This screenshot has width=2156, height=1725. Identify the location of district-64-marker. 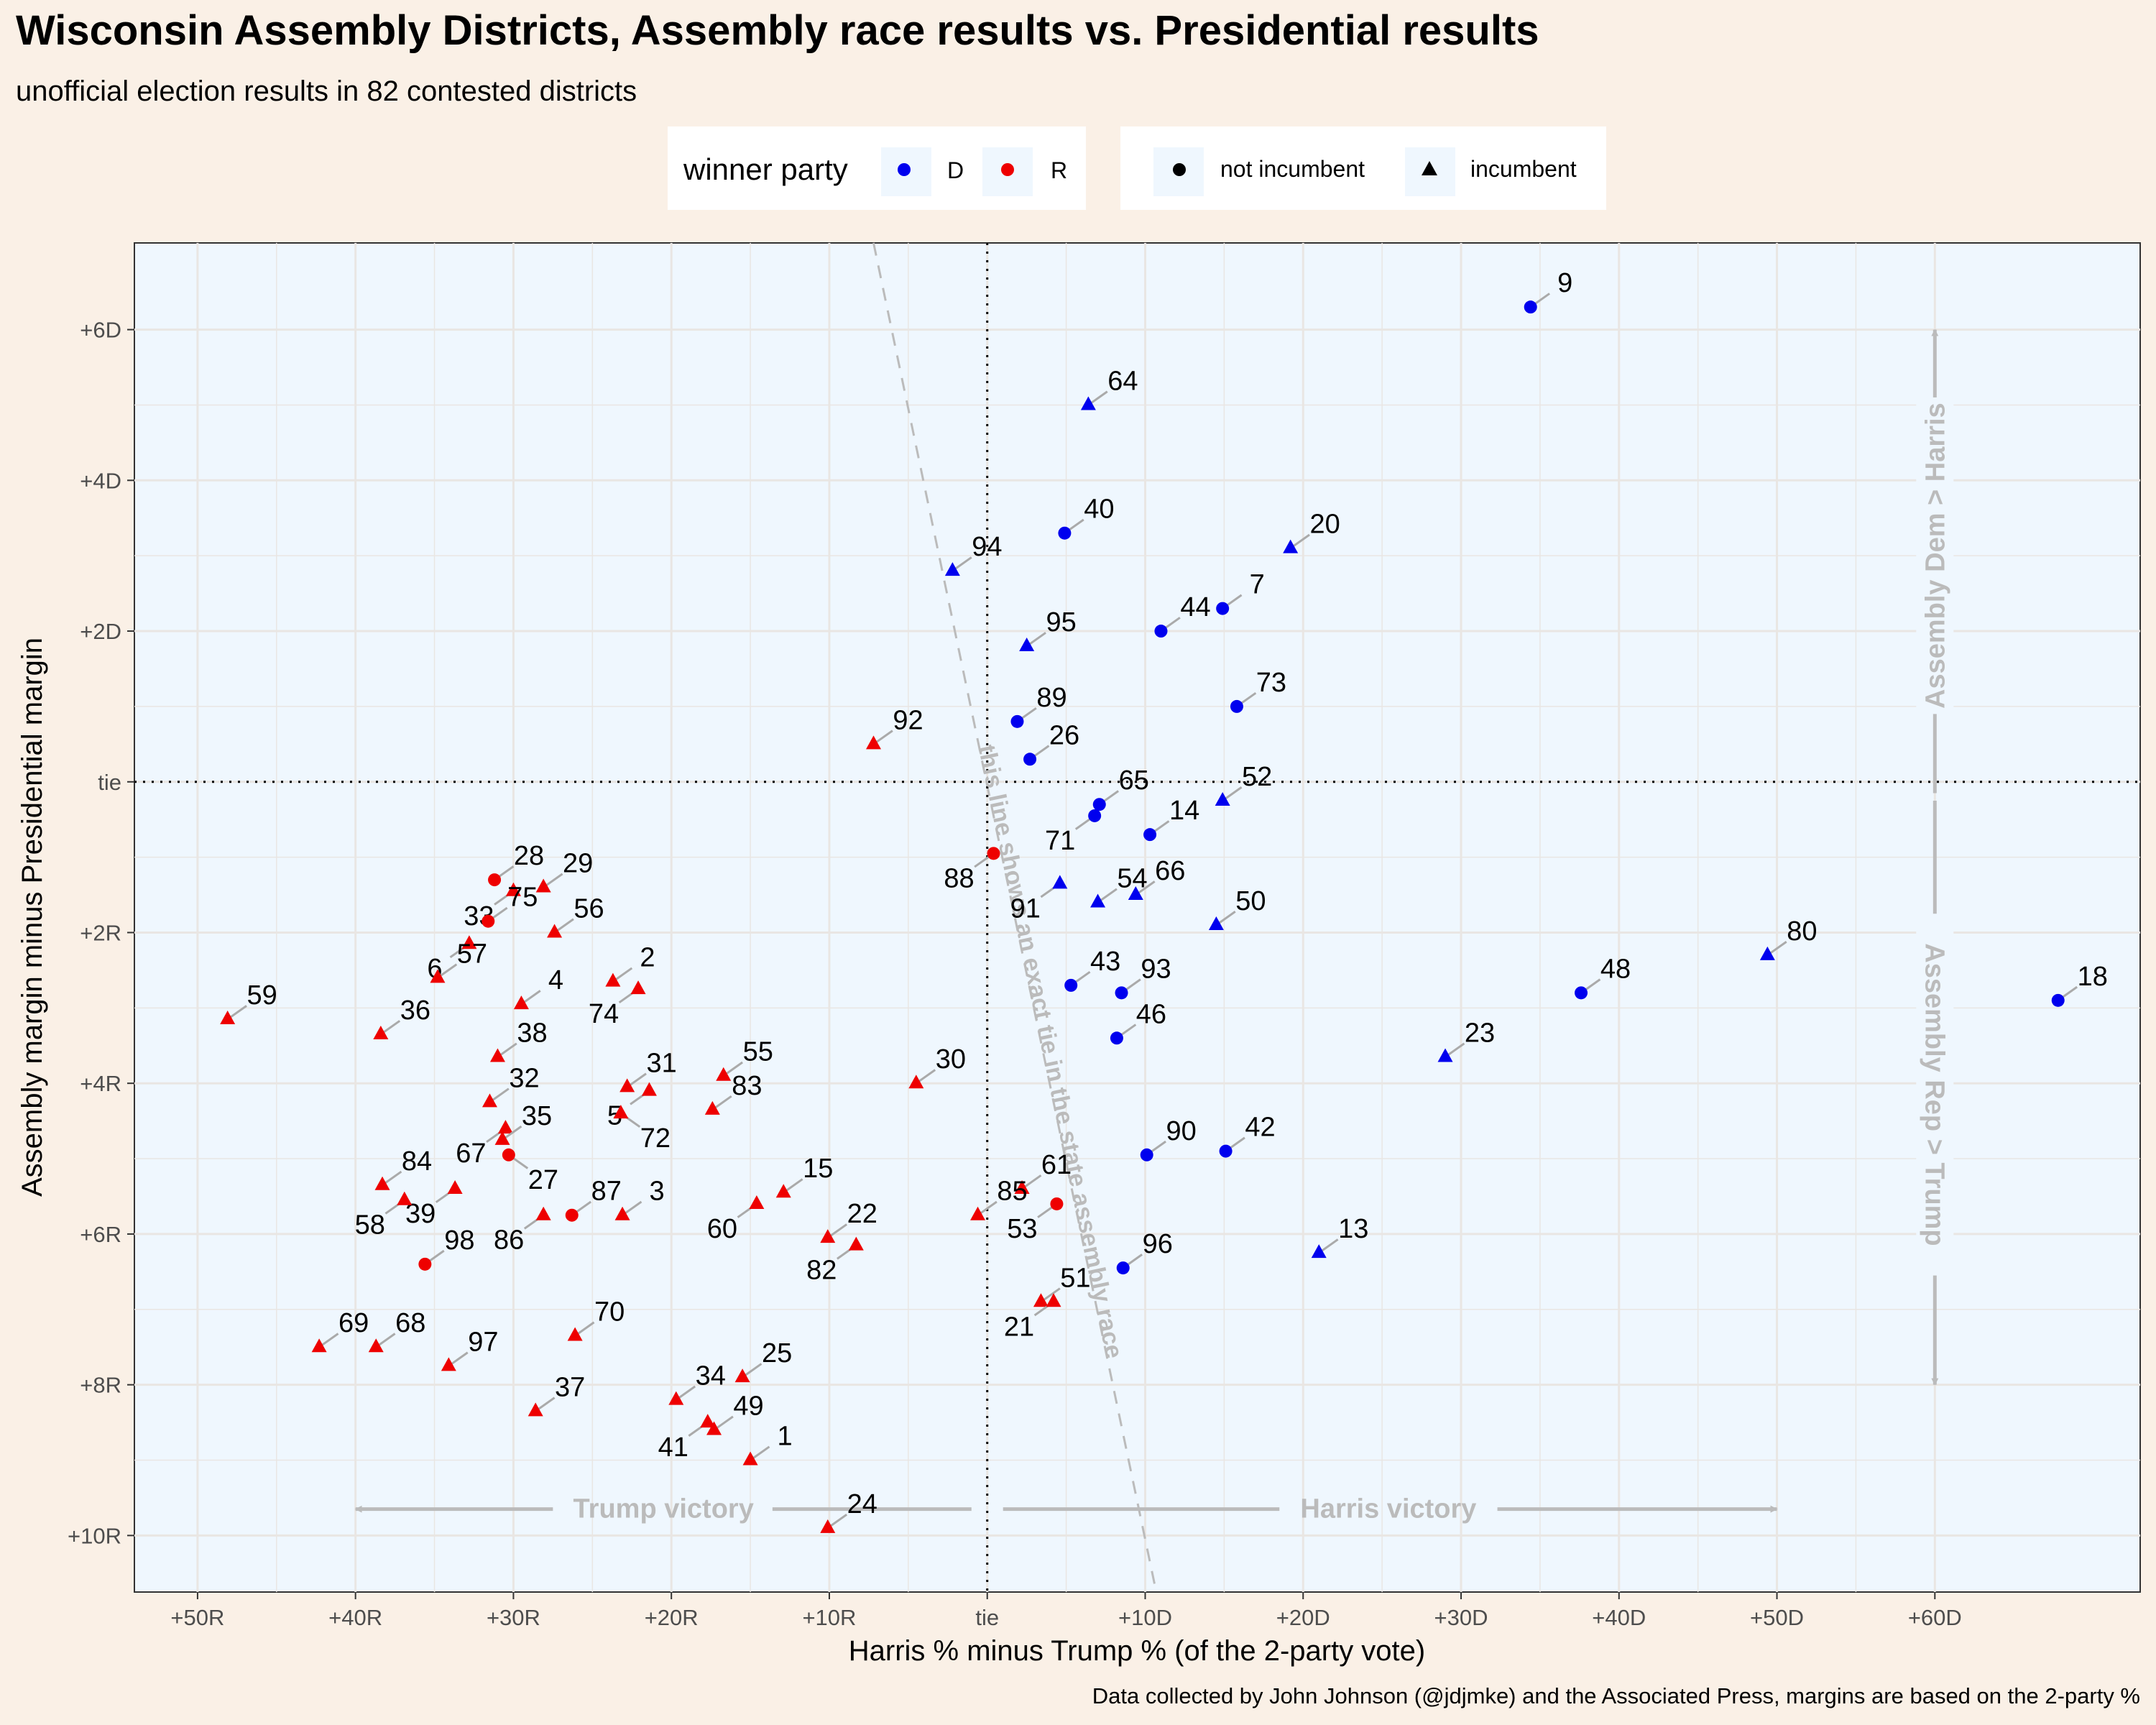
(1088, 403).